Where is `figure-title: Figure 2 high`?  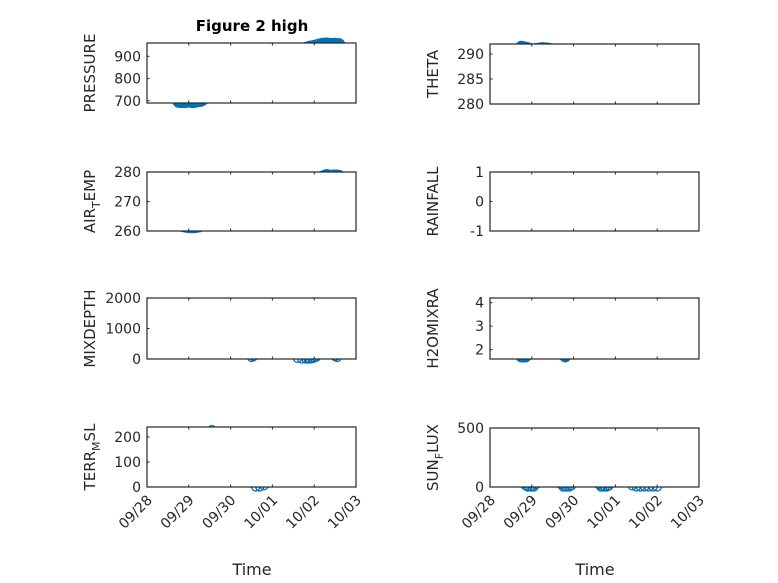 figure-title: Figure 2 high is located at coordinates (252, 26).